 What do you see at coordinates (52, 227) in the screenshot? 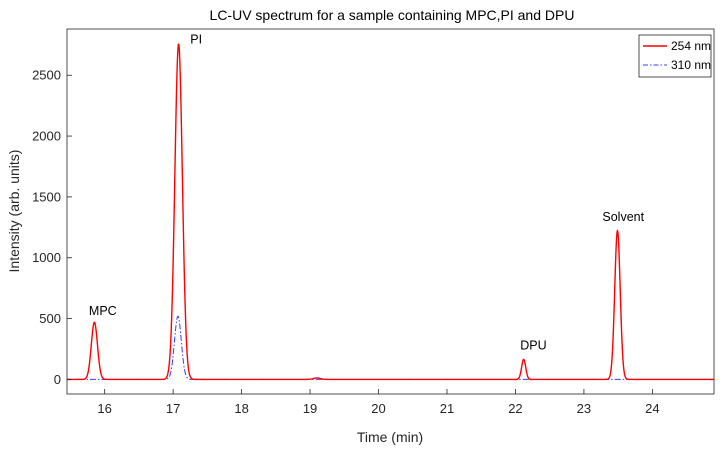
I see `y-axis: 0 500 1000 1500 2000 2500` at bounding box center [52, 227].